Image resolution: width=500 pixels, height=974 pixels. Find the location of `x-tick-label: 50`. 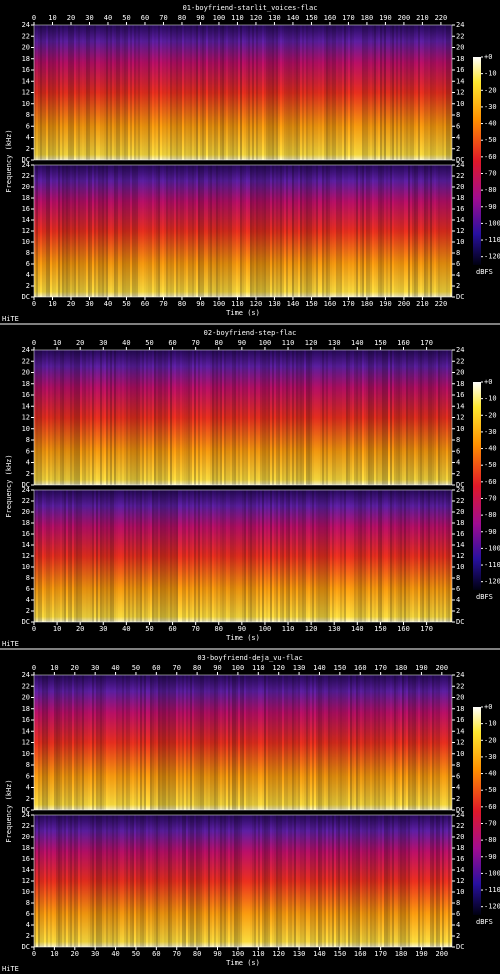

x-tick-label: 50 is located at coordinates (126, 18).